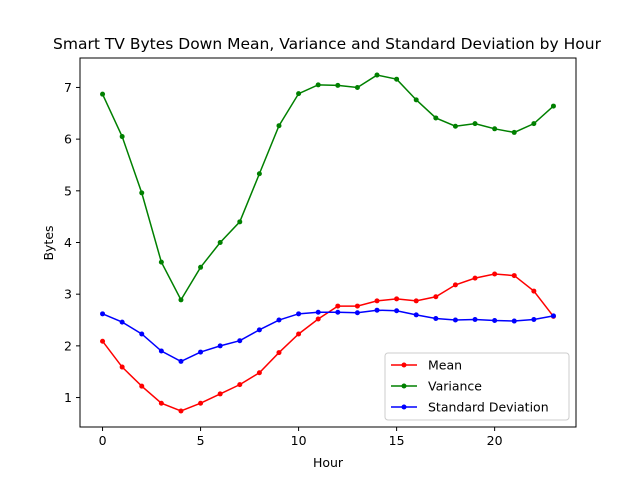 This screenshot has height=480, width=640. I want to click on x-axis: 0 5 10 15 20, so click(301, 437).